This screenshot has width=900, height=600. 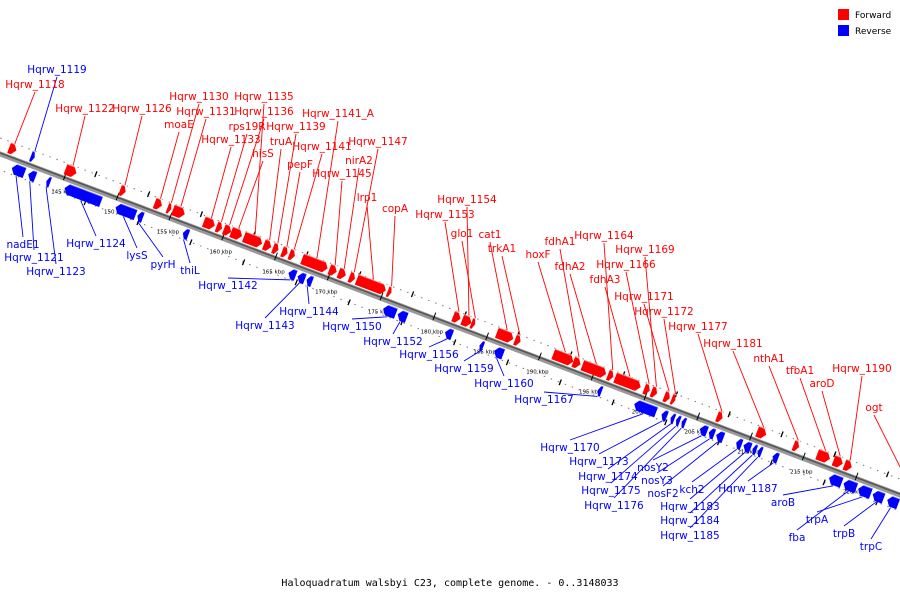 I want to click on gene-label: ogt, so click(x=873, y=408).